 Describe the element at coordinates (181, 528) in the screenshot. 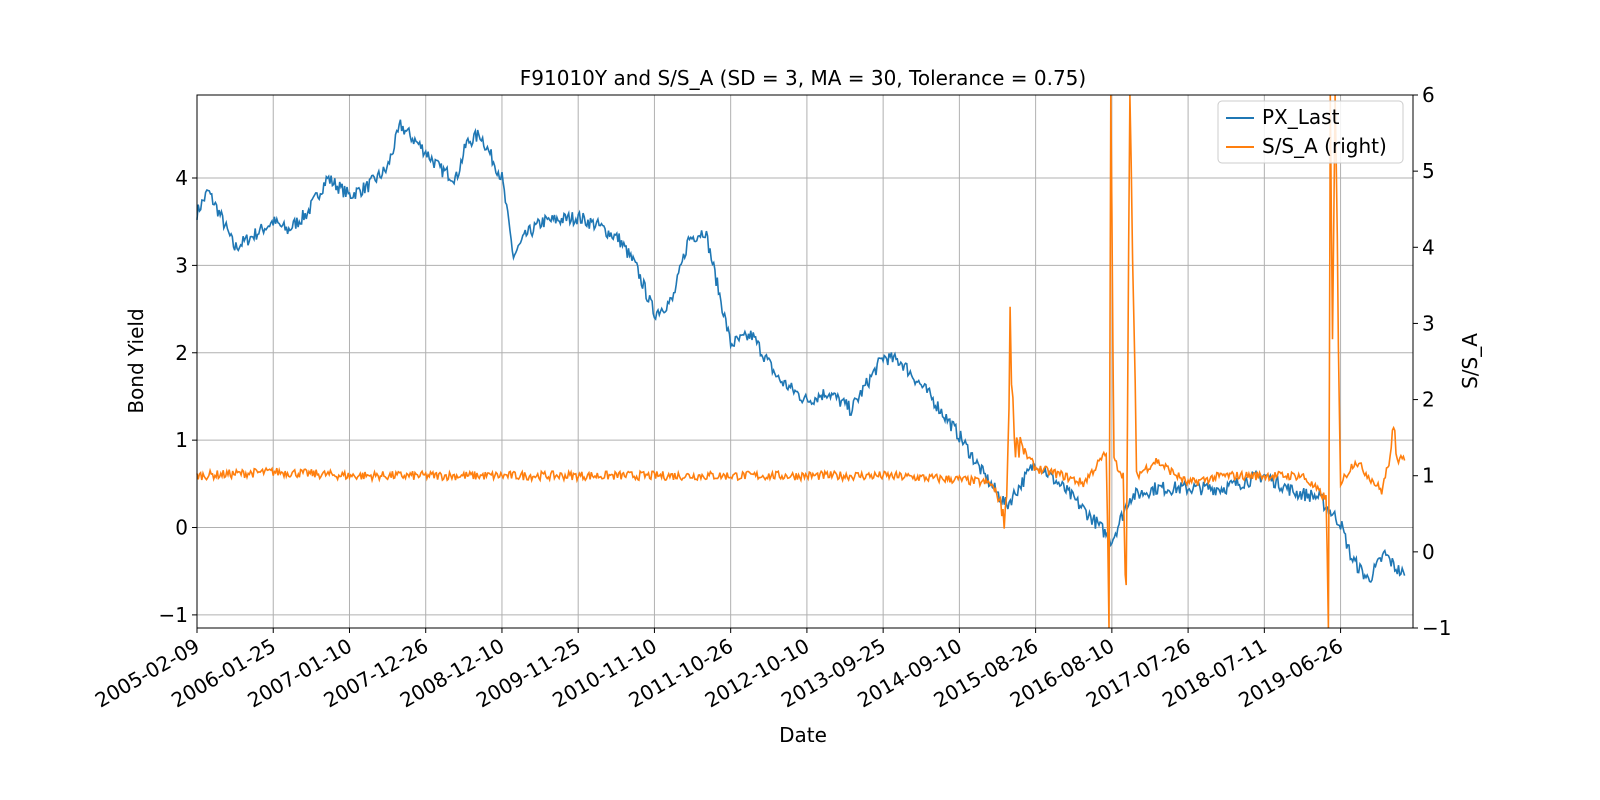

I see `y-tick-label-left: 0` at that location.